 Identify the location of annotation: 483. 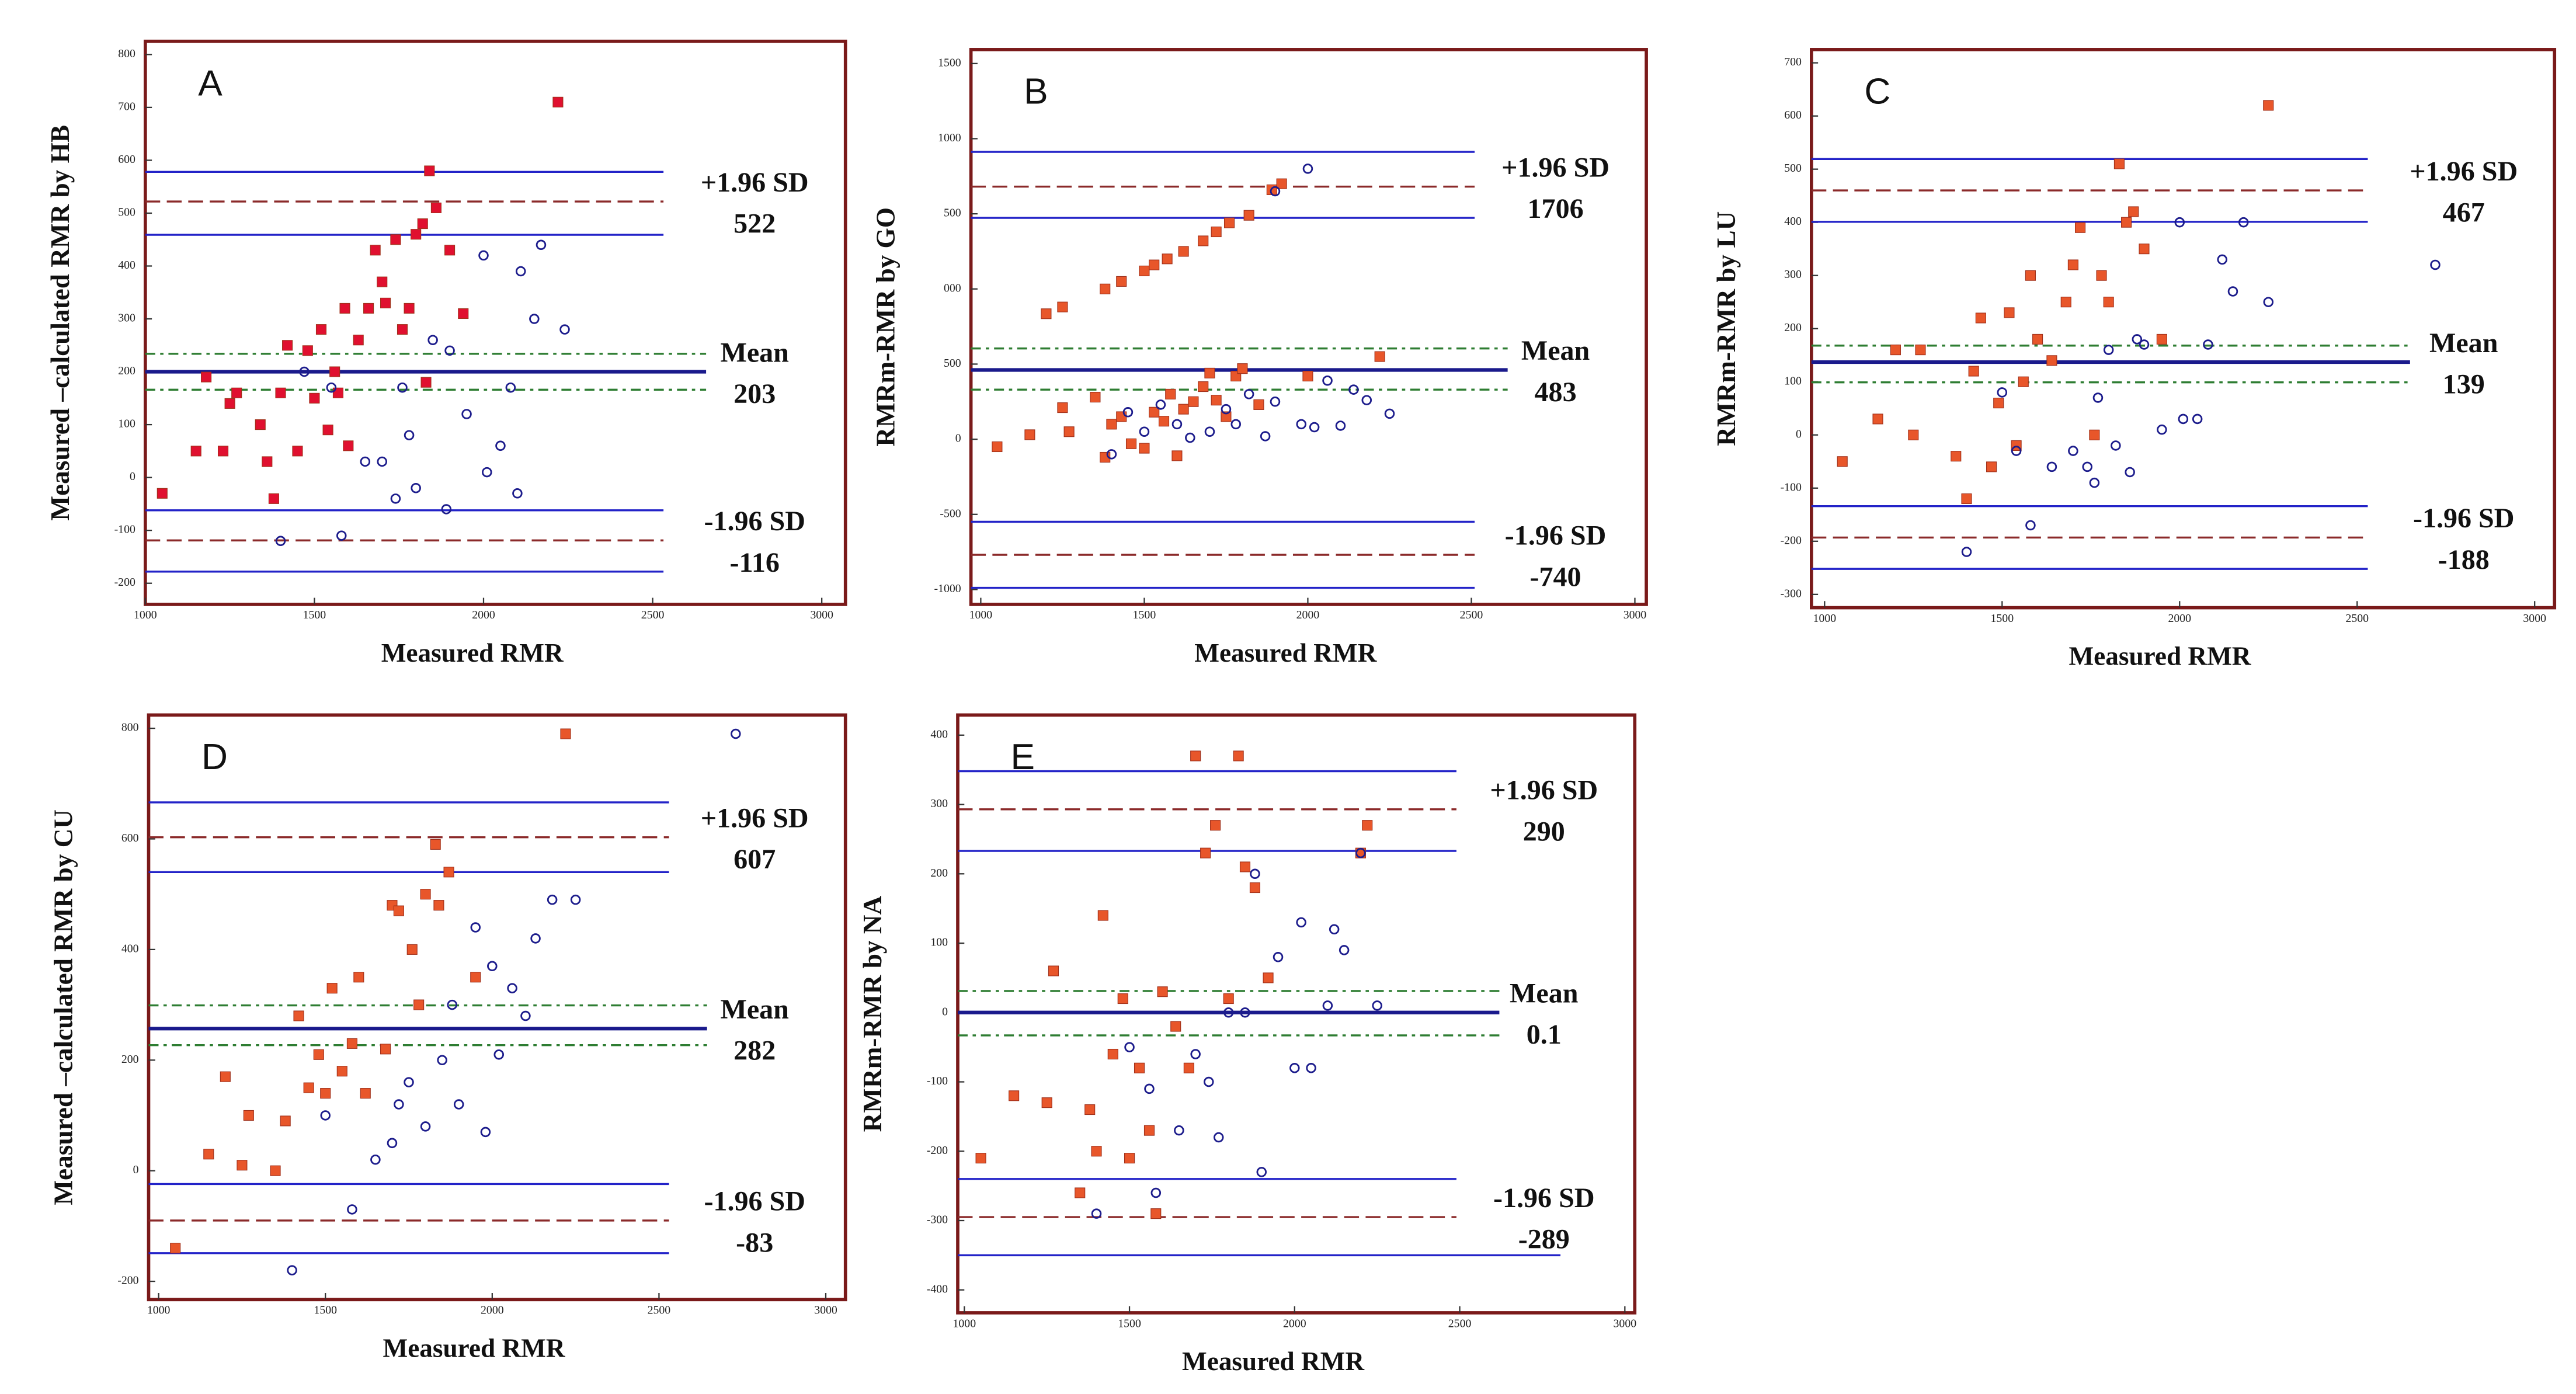
(1556, 392).